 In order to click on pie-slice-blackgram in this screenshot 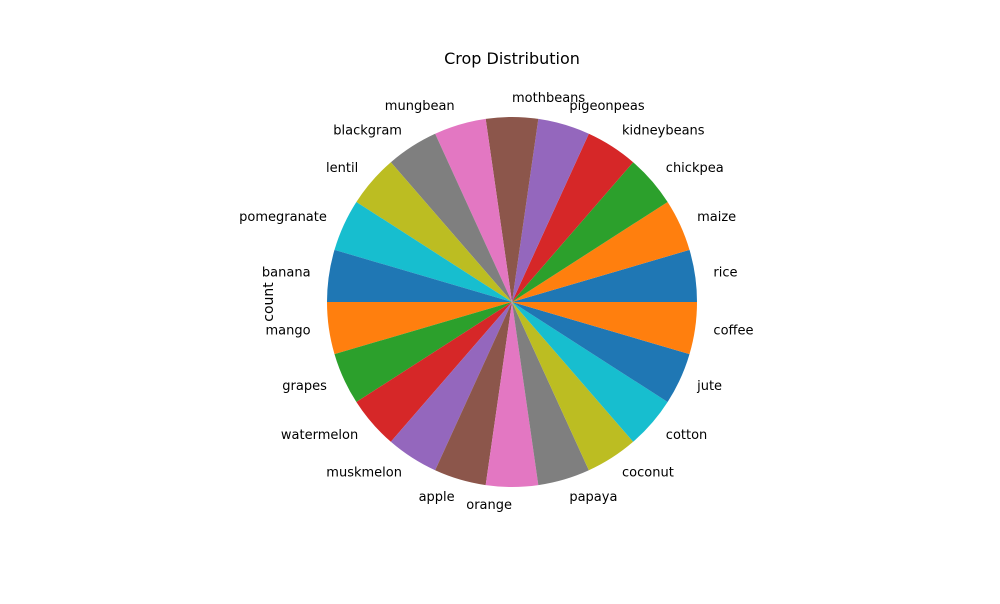, I will do `click(451, 217)`.